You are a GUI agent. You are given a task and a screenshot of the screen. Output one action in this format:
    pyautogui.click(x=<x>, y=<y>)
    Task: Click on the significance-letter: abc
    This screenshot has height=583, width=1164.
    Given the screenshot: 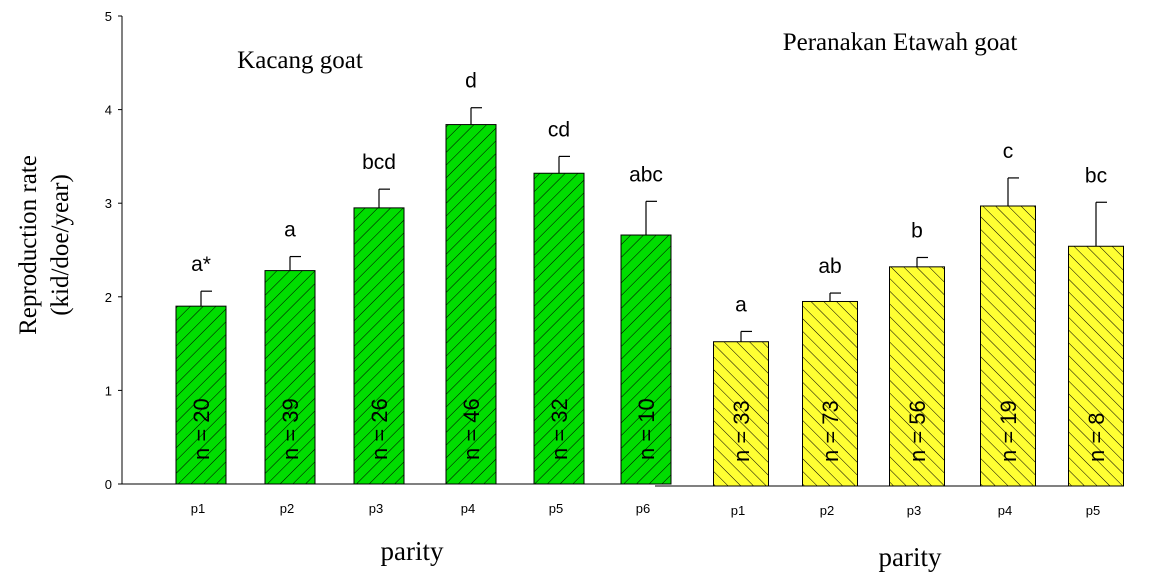 What is the action you would take?
    pyautogui.click(x=646, y=174)
    